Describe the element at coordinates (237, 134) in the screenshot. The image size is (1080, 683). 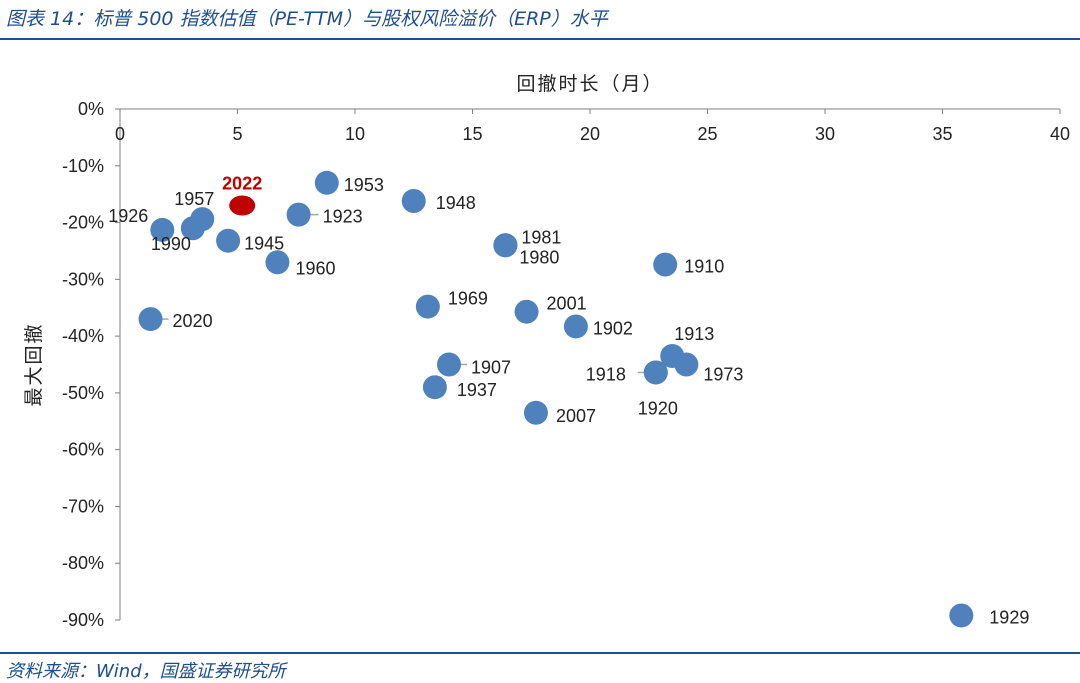
I see `x-tick-label: 5` at that location.